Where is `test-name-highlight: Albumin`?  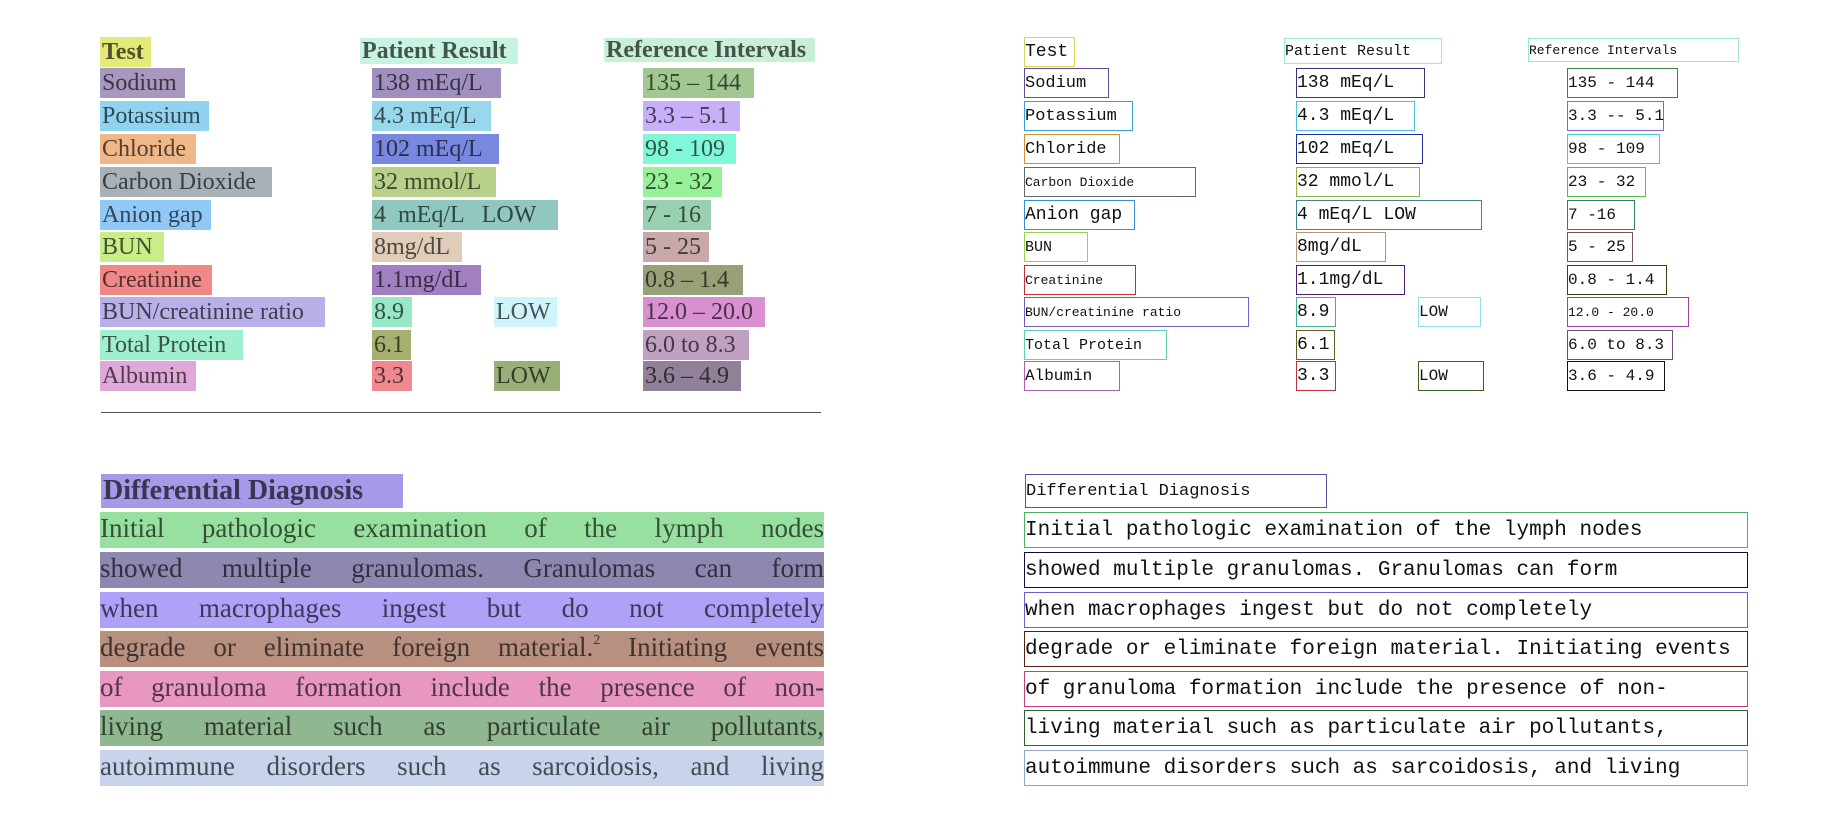
test-name-highlight: Albumin is located at coordinates (148, 376).